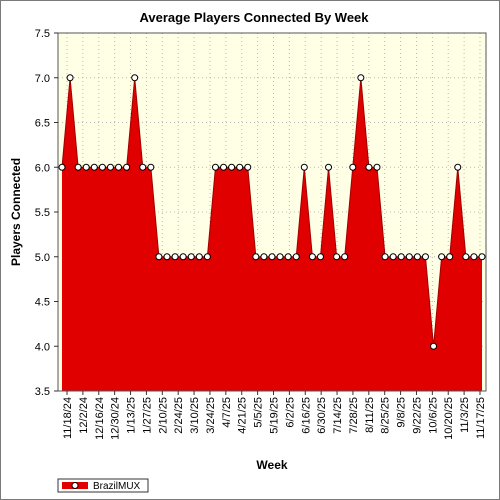 Image resolution: width=500 pixels, height=500 pixels. I want to click on y-axis-title: Players Connected, so click(16, 212).